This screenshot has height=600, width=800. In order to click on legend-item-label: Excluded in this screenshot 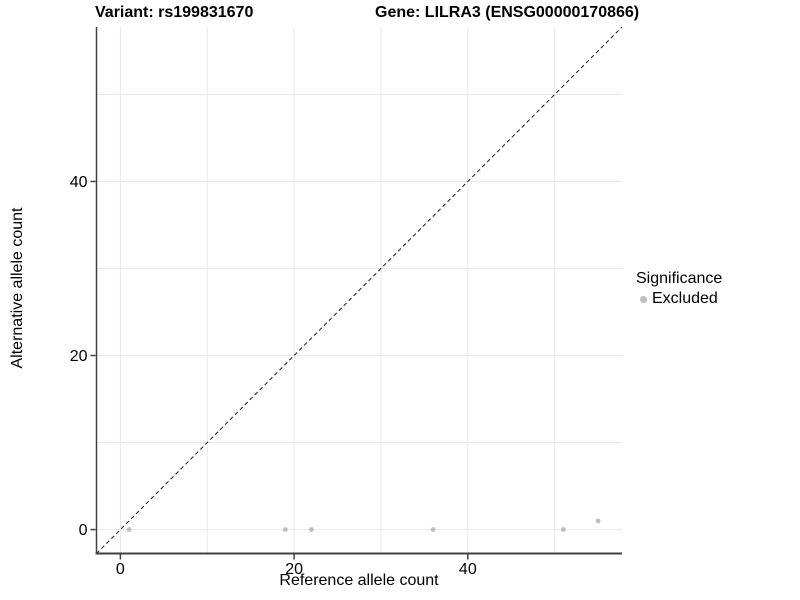, I will do `click(685, 298)`.